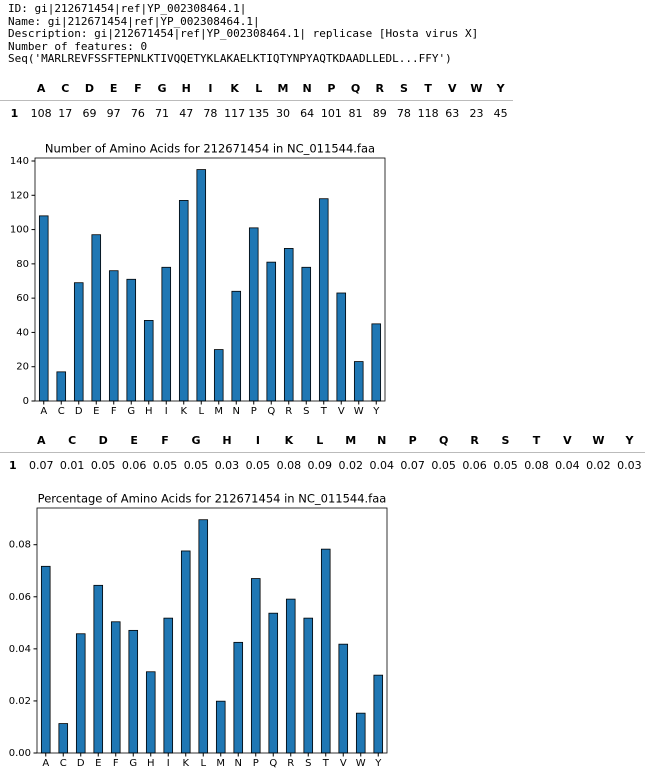  What do you see at coordinates (185, 763) in the screenshot?
I see `x-tick-label: K` at bounding box center [185, 763].